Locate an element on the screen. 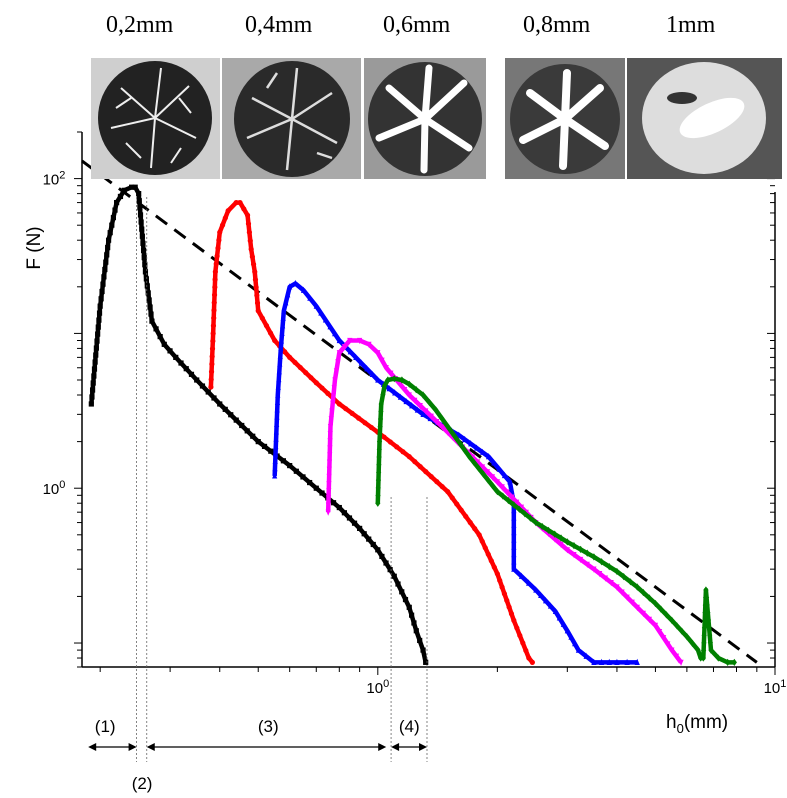  thumbnail-label: 0,6mm is located at coordinates (417, 25).